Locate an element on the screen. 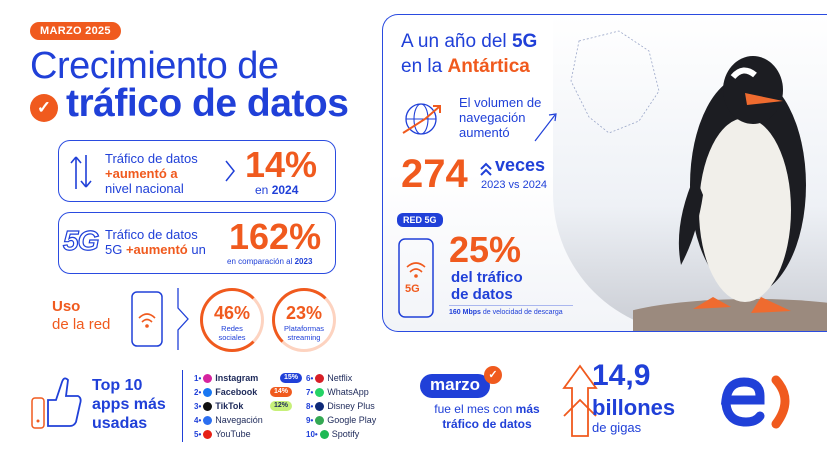 This screenshot has width=827, height=459. phone-wifi-icon is located at coordinates (147, 319).